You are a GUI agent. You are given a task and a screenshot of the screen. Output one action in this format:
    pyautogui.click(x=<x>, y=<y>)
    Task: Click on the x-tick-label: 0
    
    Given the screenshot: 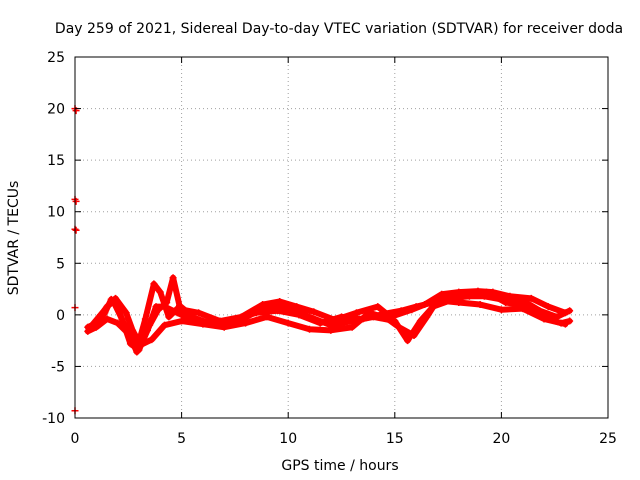 What is the action you would take?
    pyautogui.click(x=75, y=439)
    